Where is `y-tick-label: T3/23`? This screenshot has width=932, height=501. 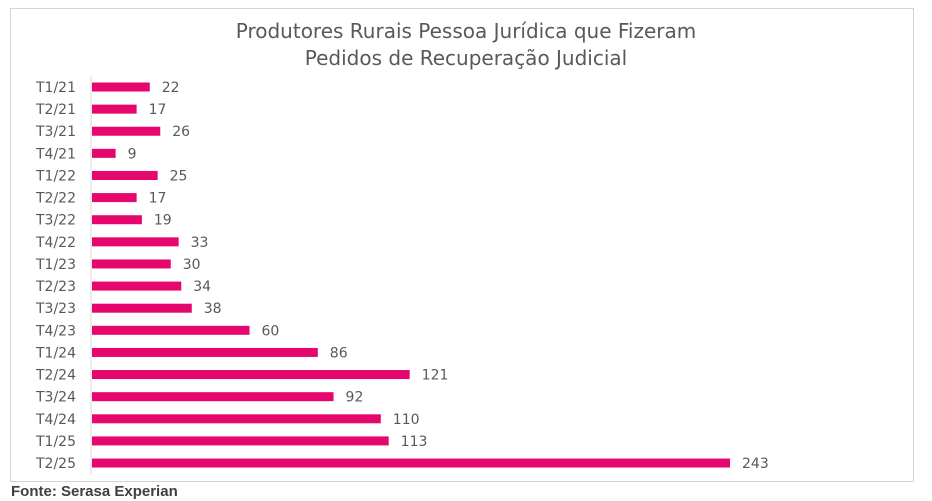
y-tick-label: T3/23 is located at coordinates (55, 309).